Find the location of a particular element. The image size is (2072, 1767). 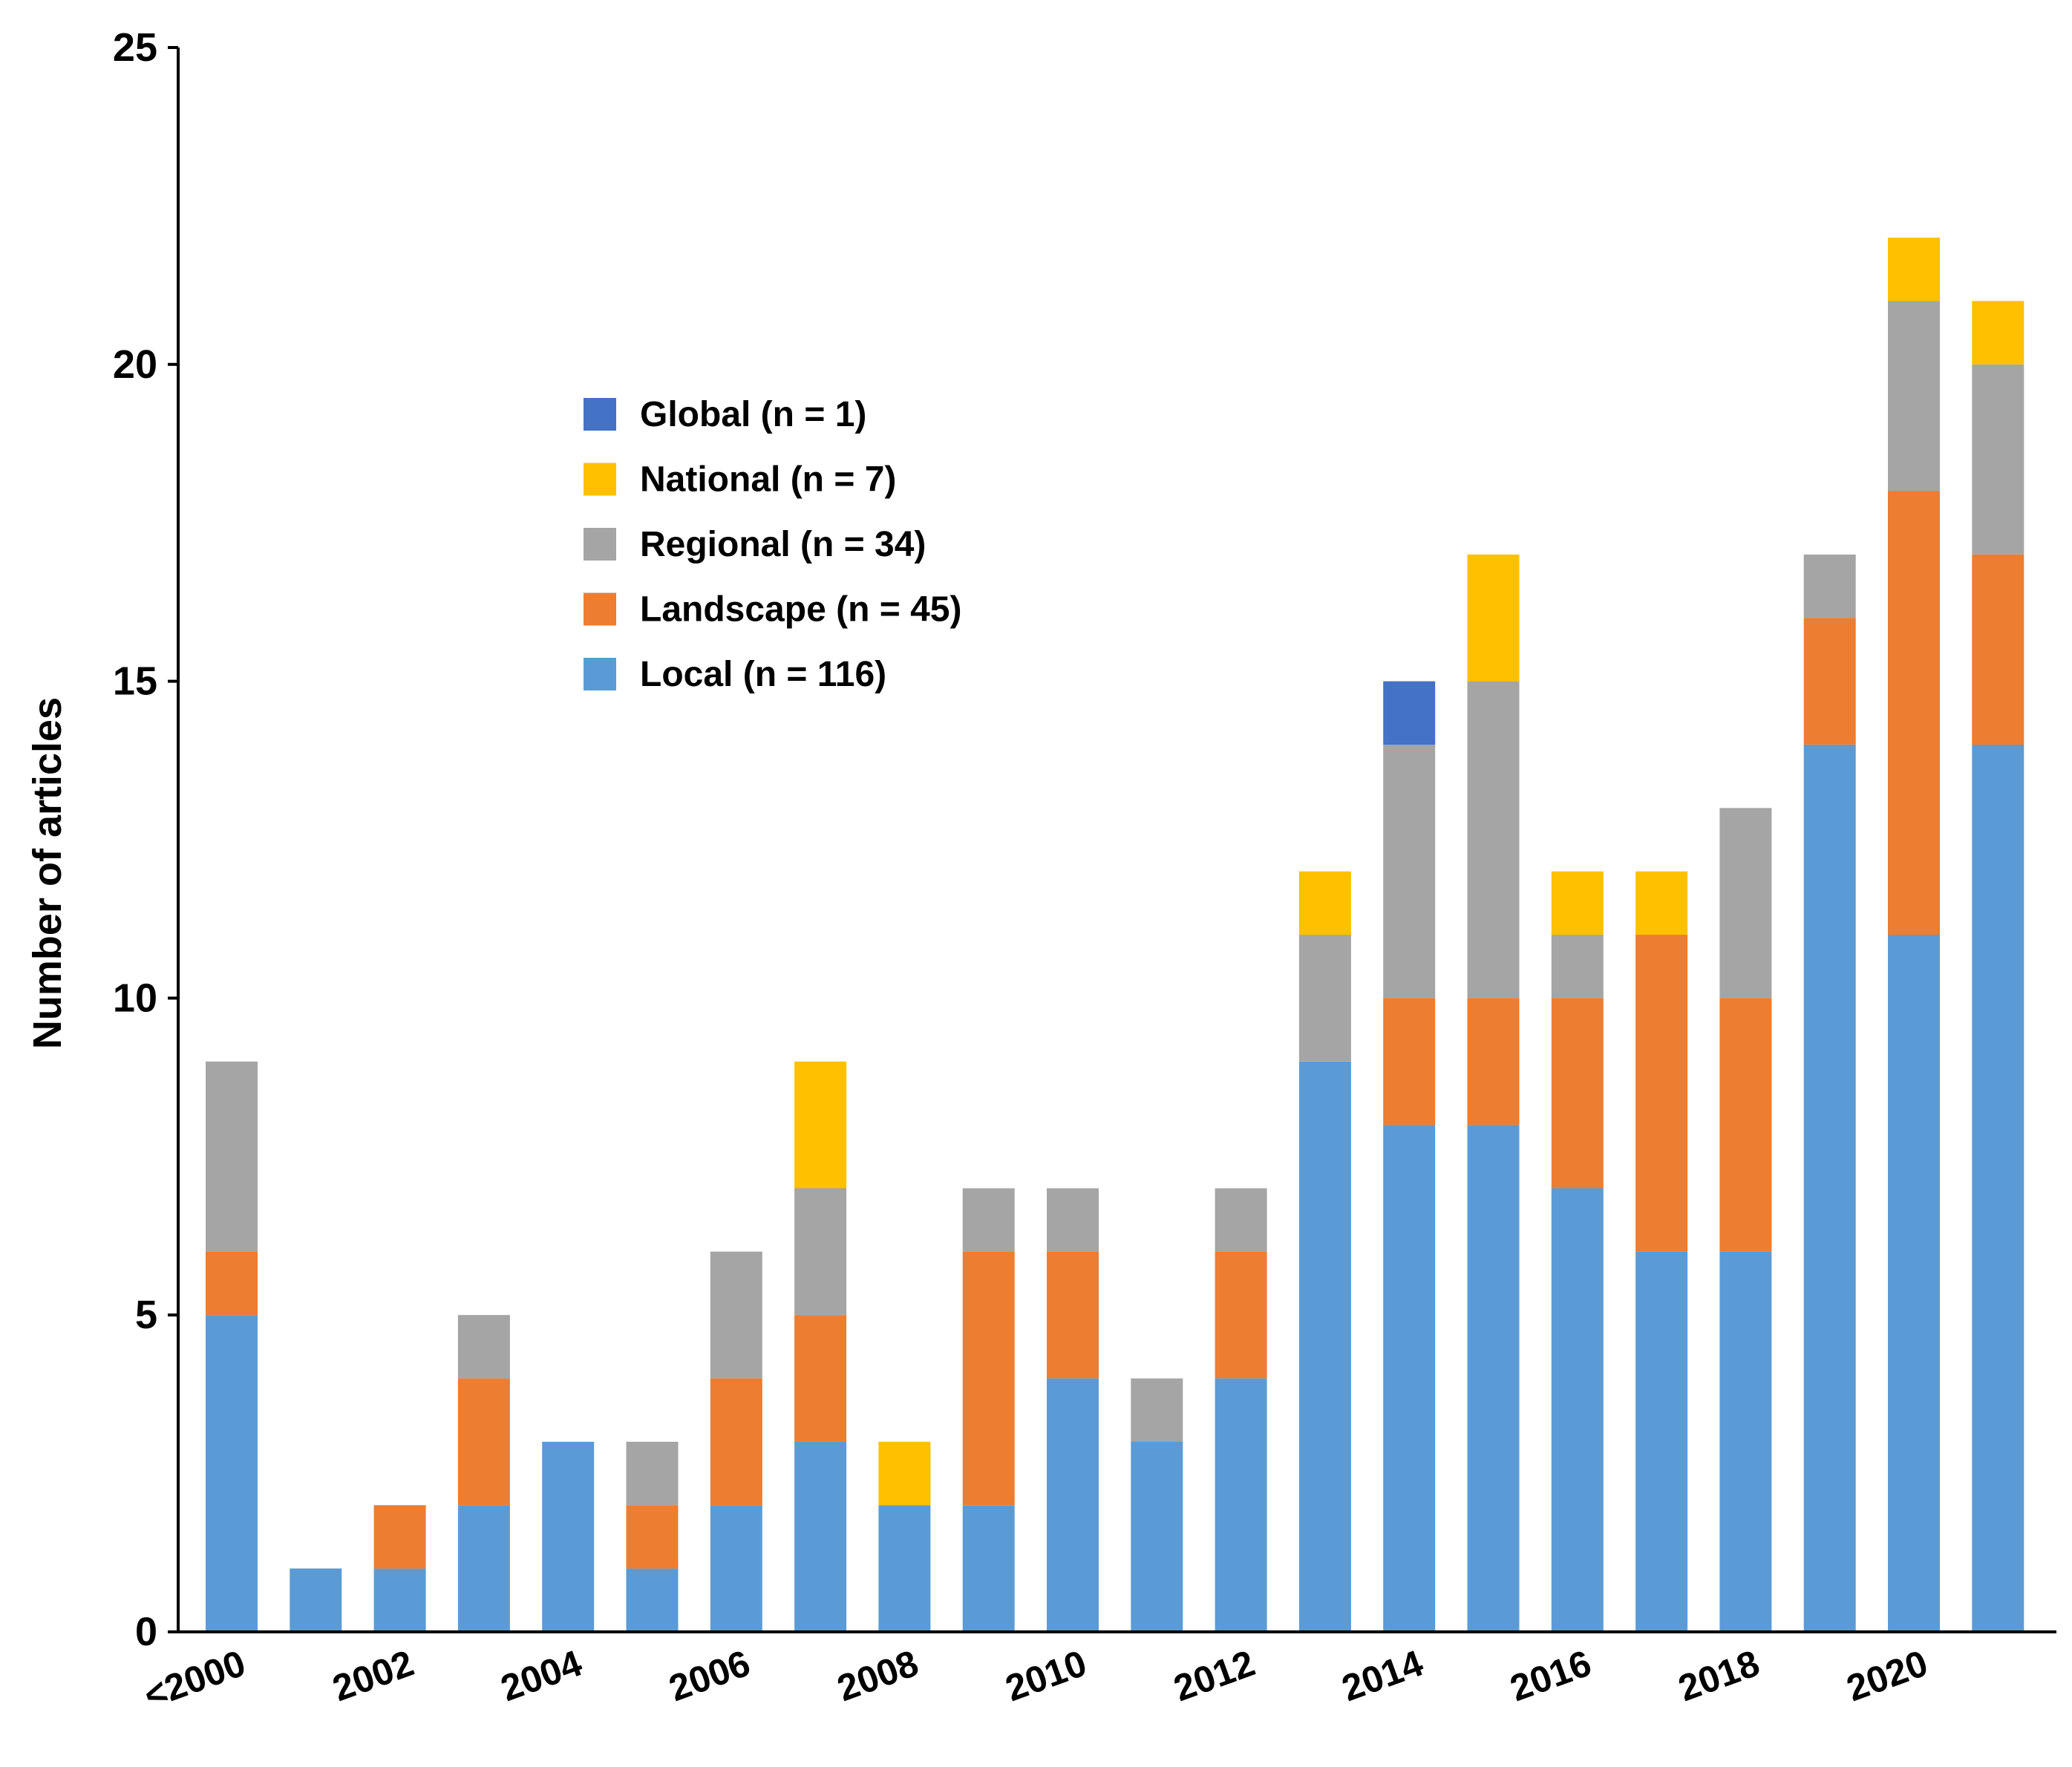

x-tick-label: 2020 is located at coordinates (1887, 1676).